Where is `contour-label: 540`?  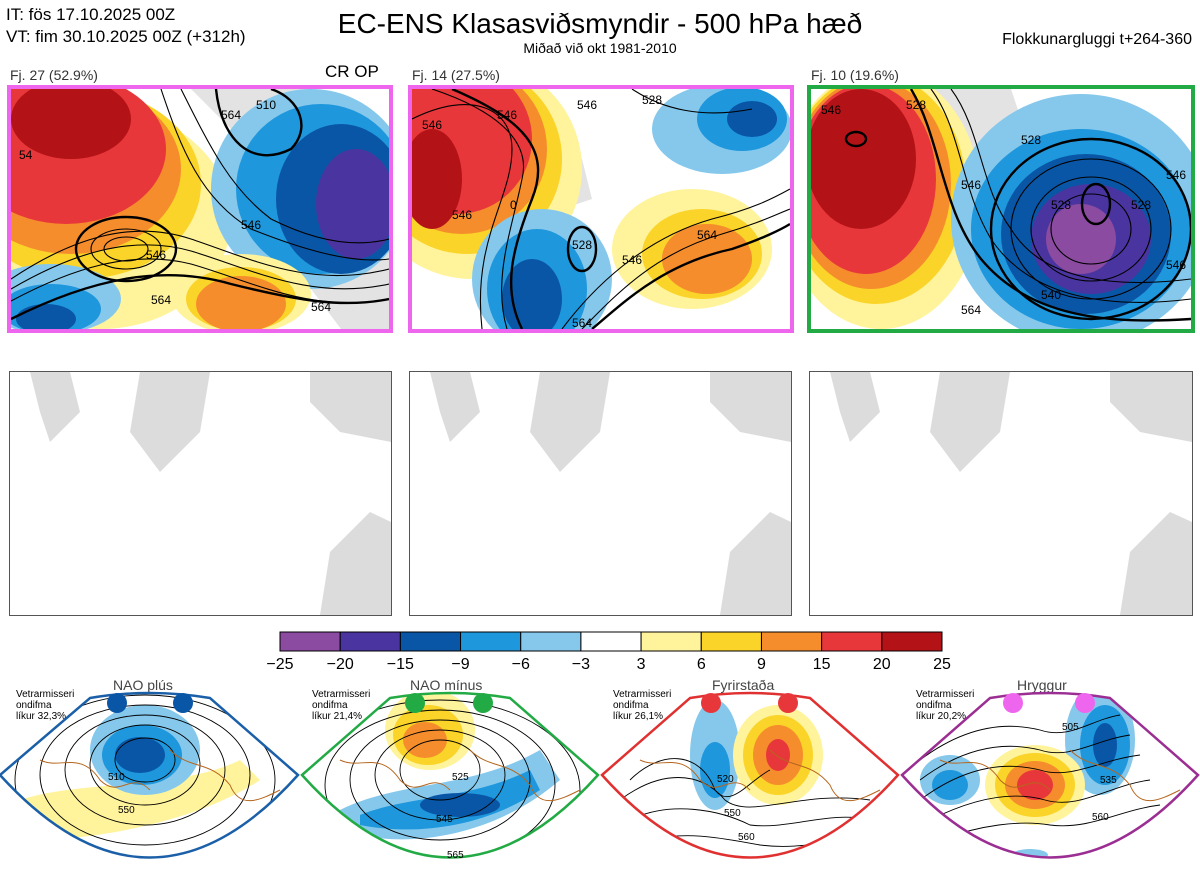 contour-label: 540 is located at coordinates (1051, 295).